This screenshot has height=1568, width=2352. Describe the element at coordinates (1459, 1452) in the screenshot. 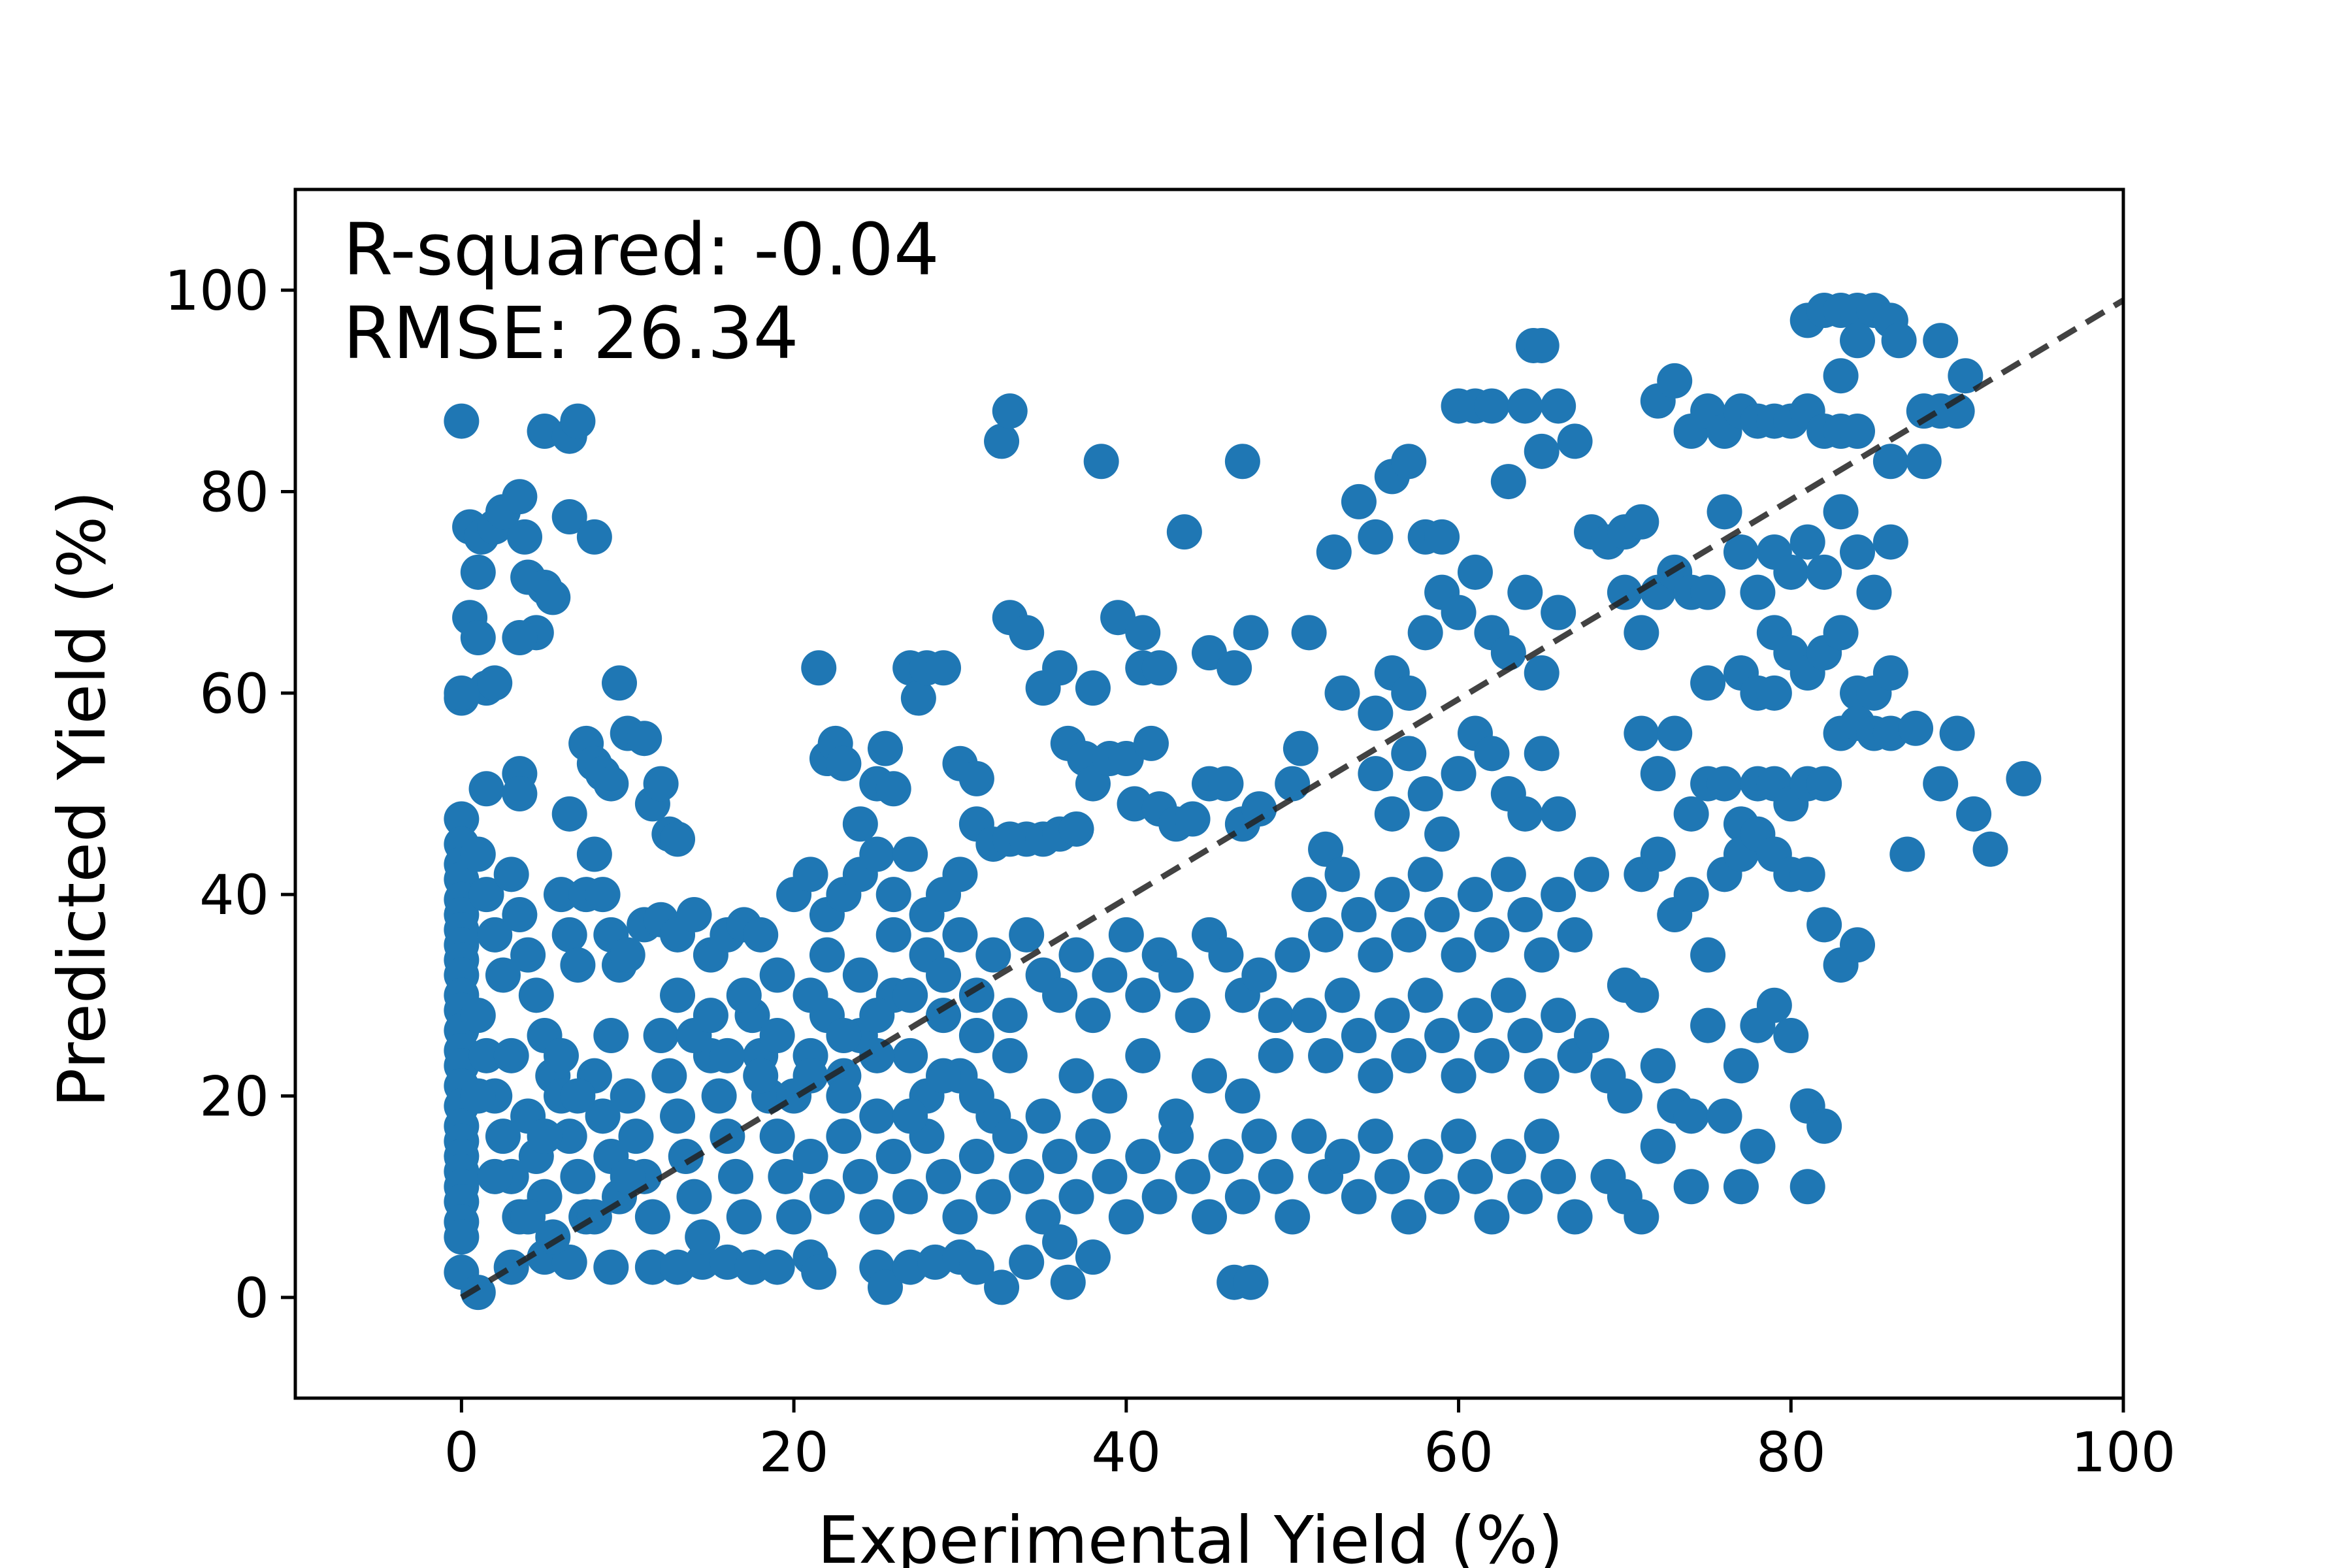

I see `x-tick-label: 60` at that location.